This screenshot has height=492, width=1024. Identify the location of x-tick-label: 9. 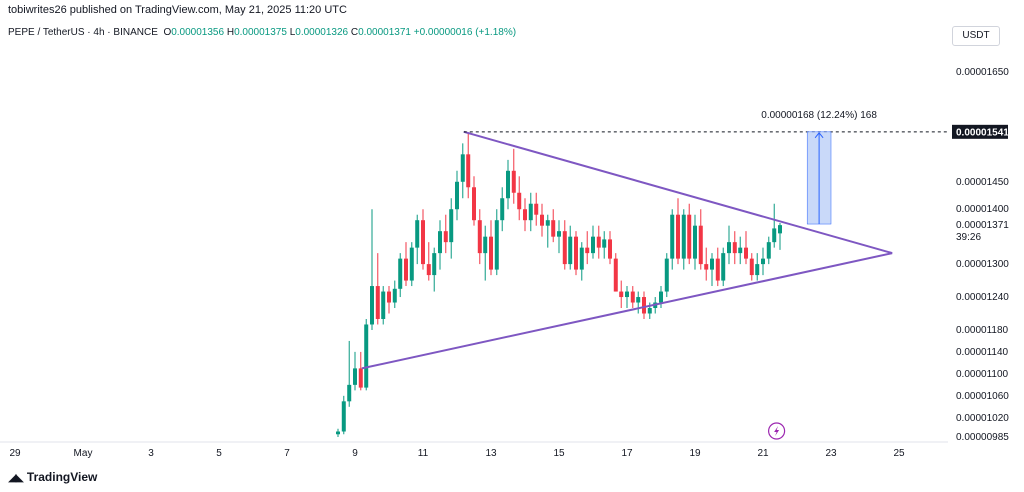
(355, 453).